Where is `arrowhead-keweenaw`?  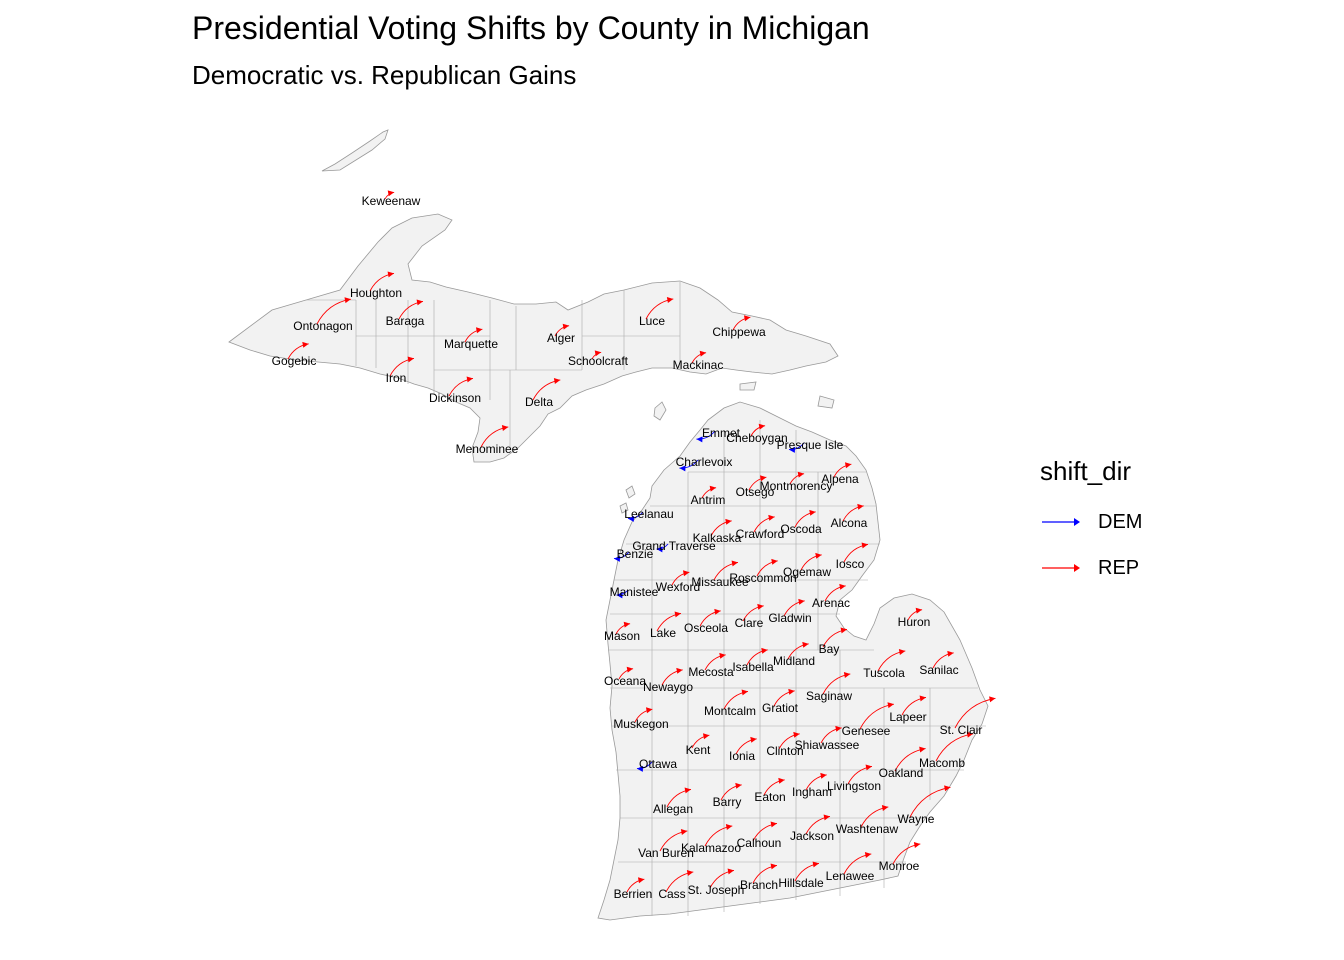 arrowhead-keweenaw is located at coordinates (391, 193).